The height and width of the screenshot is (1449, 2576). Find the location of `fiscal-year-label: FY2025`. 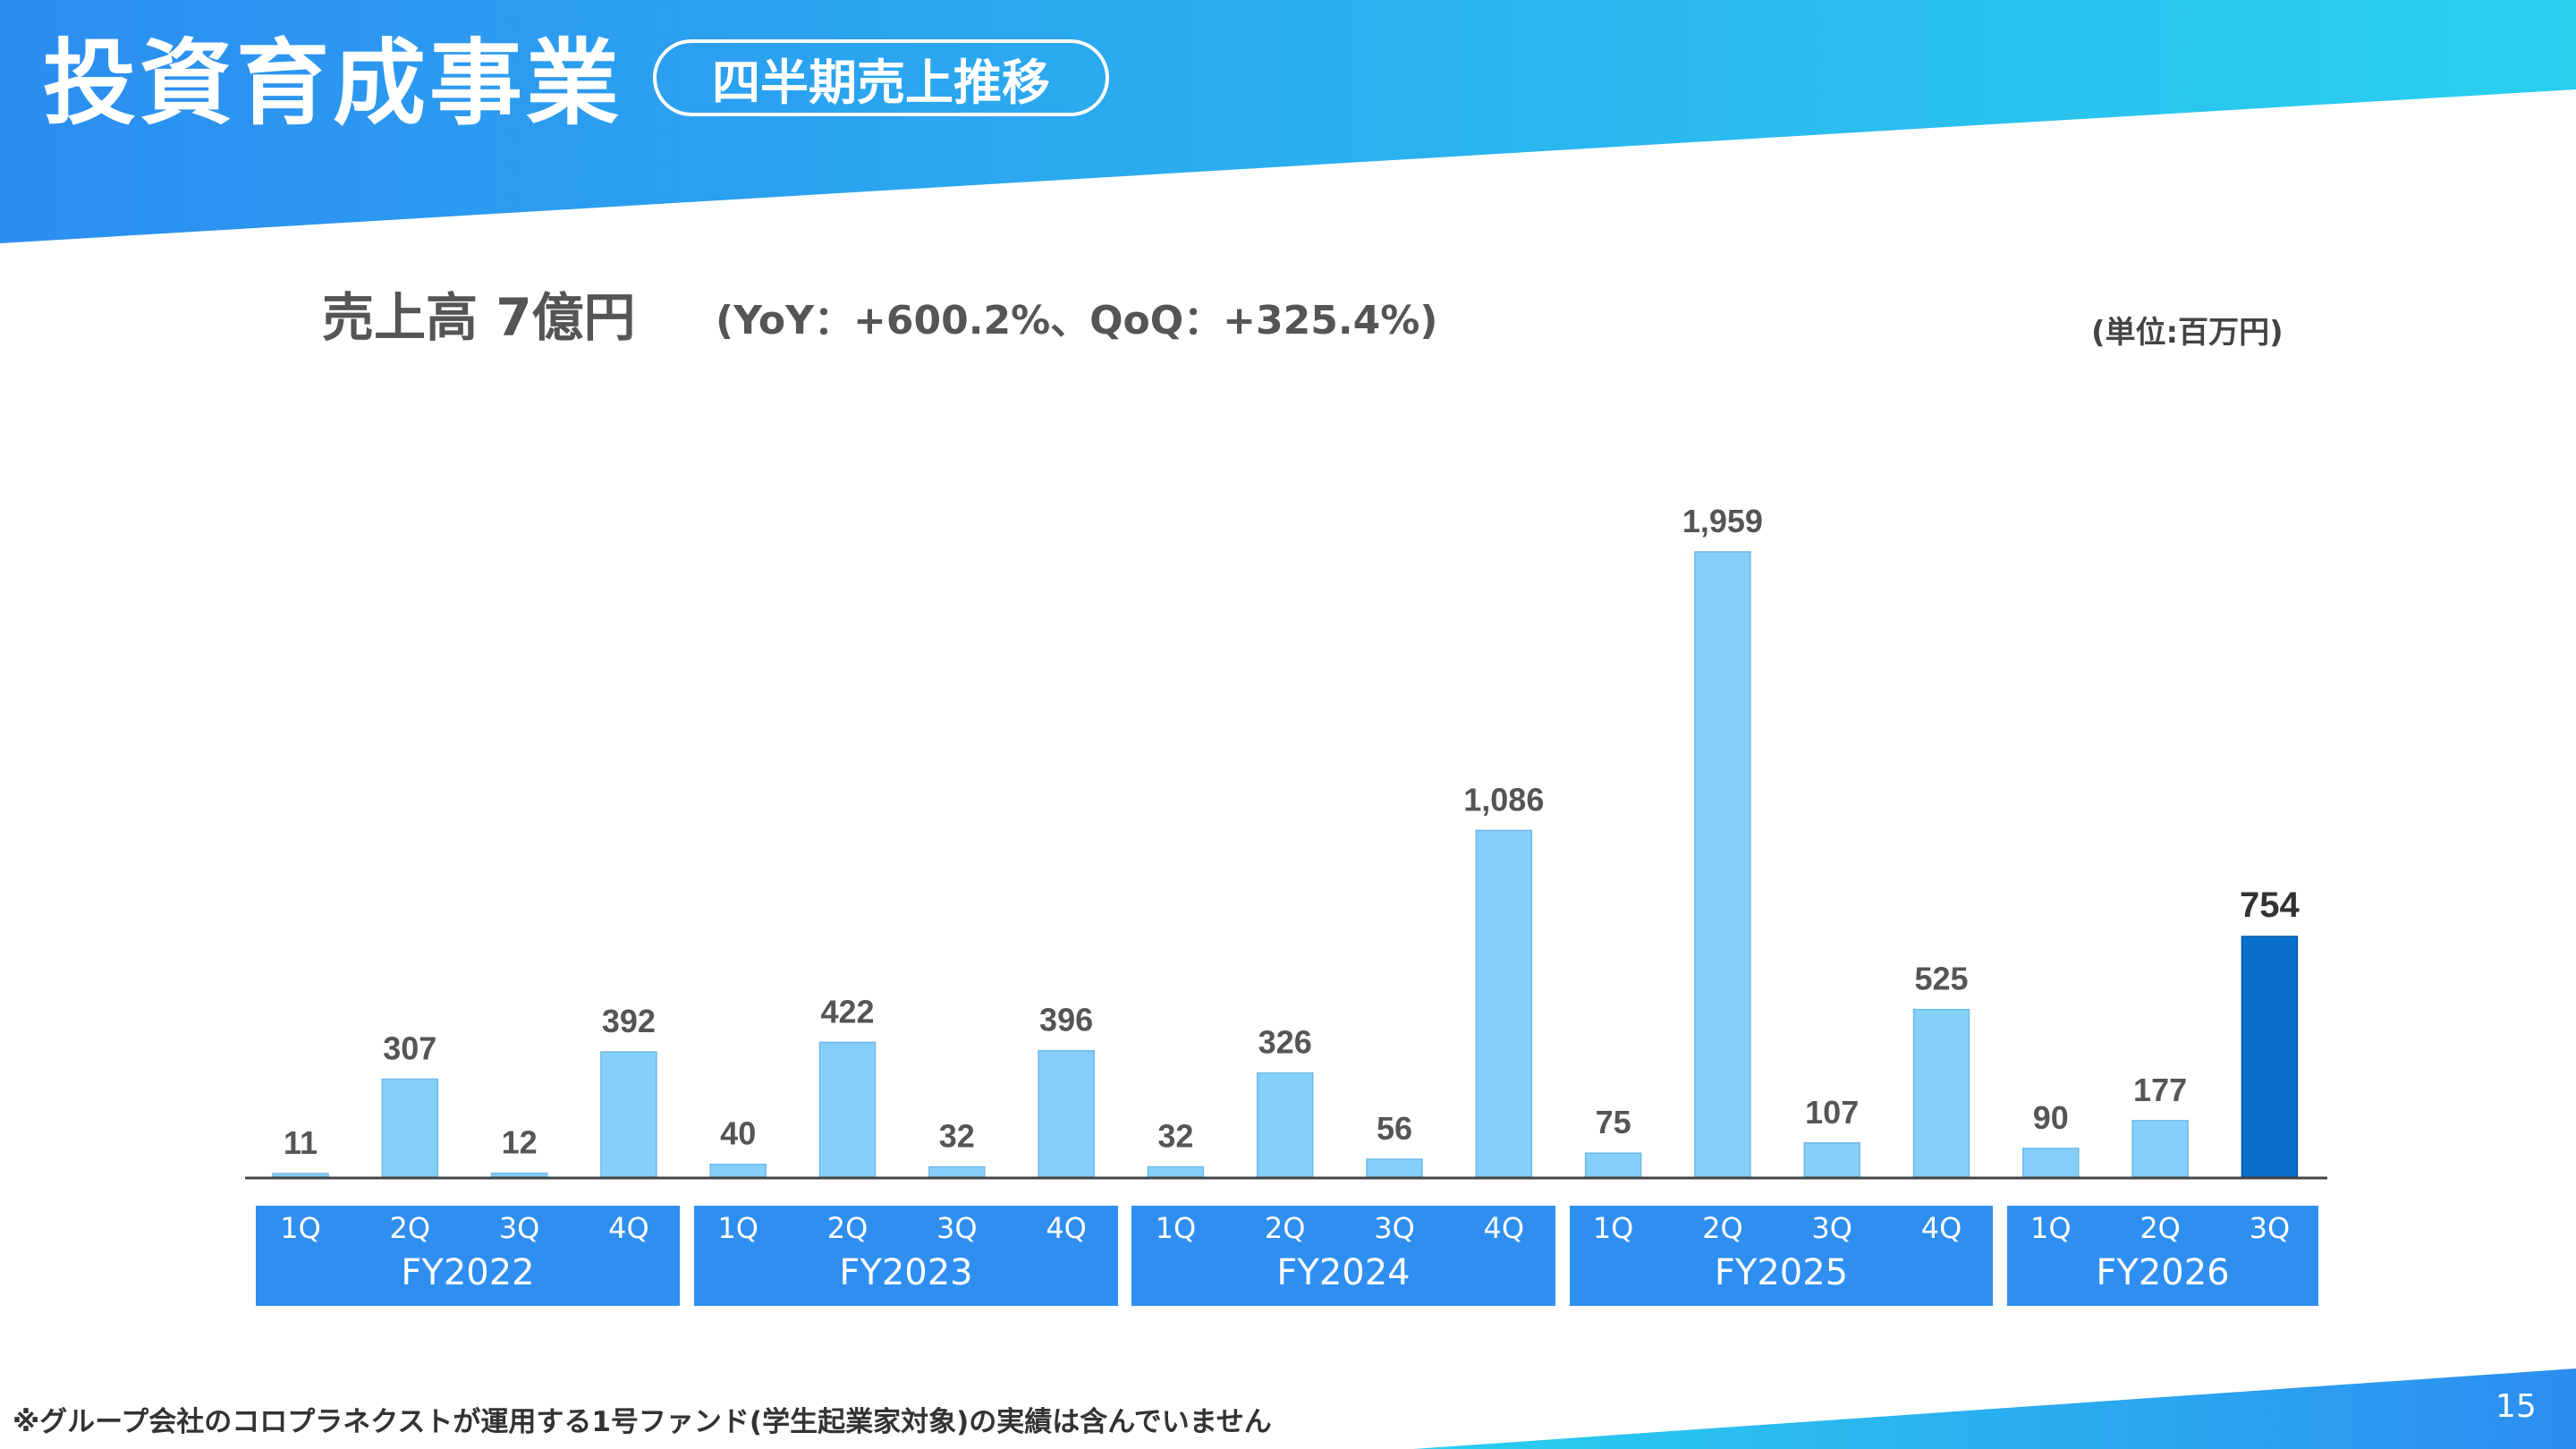

fiscal-year-label: FY2025 is located at coordinates (1781, 1272).